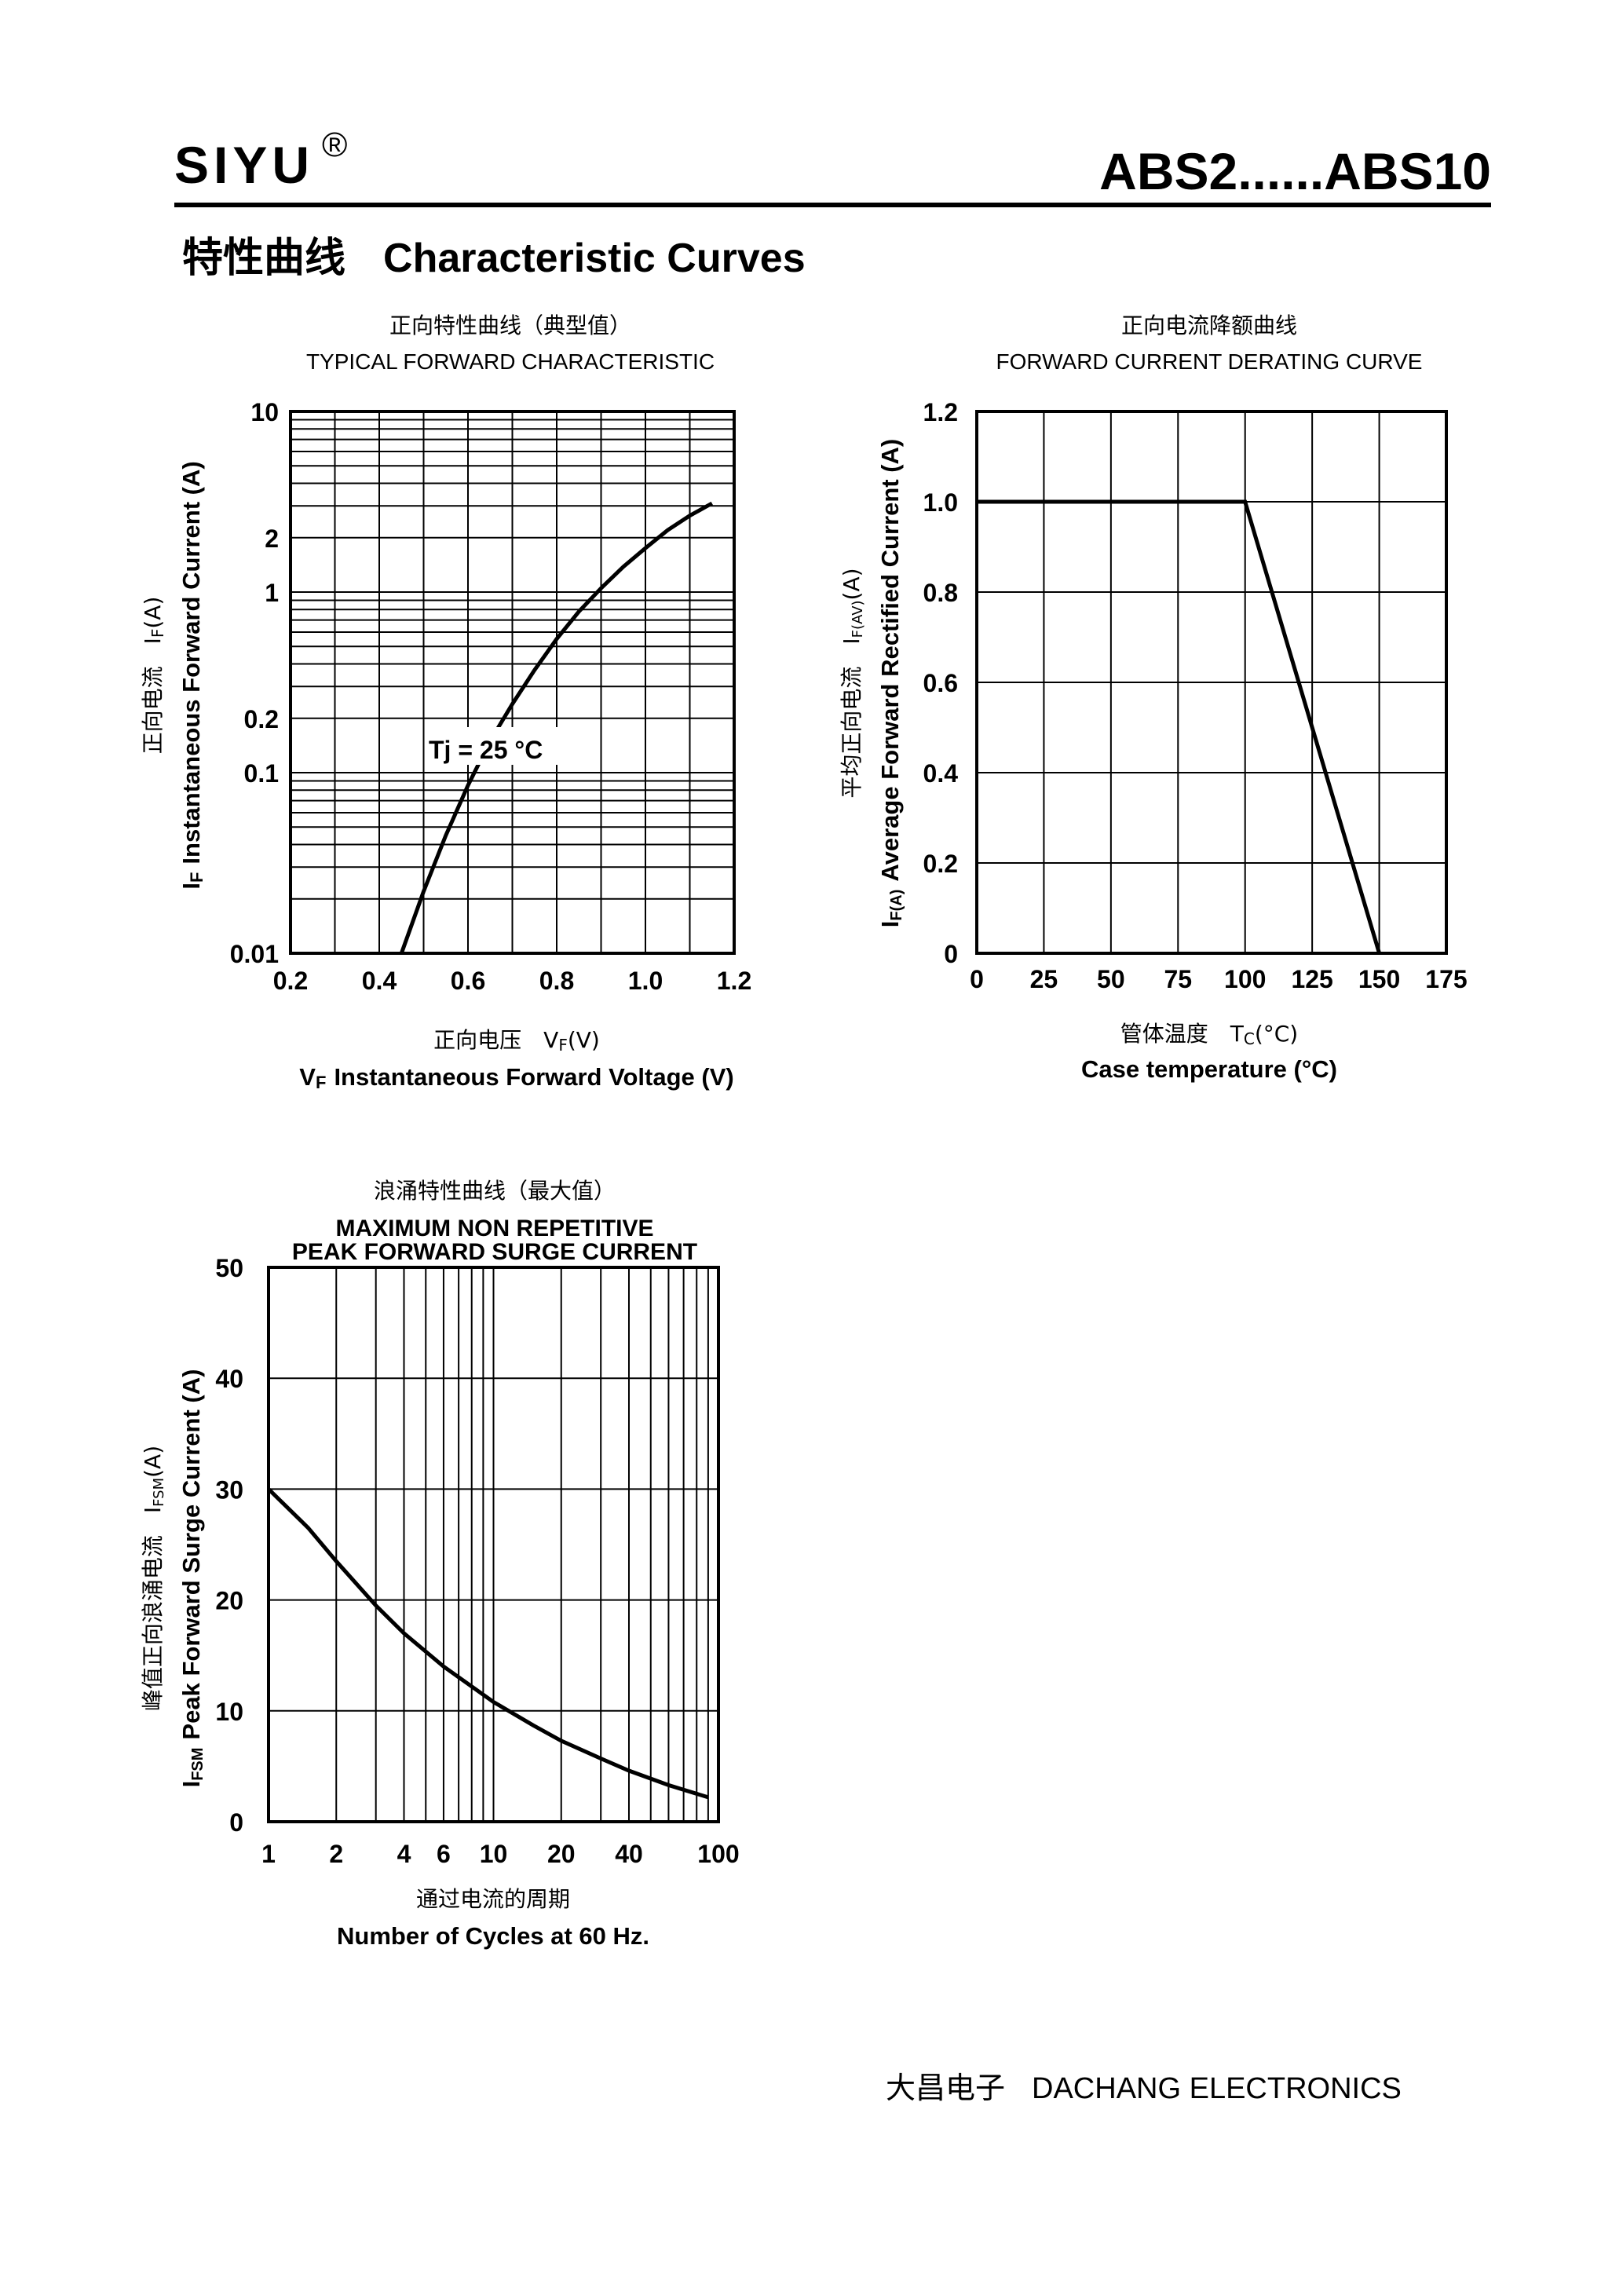  I want to click on chart2-series-line, so click(1179, 727).